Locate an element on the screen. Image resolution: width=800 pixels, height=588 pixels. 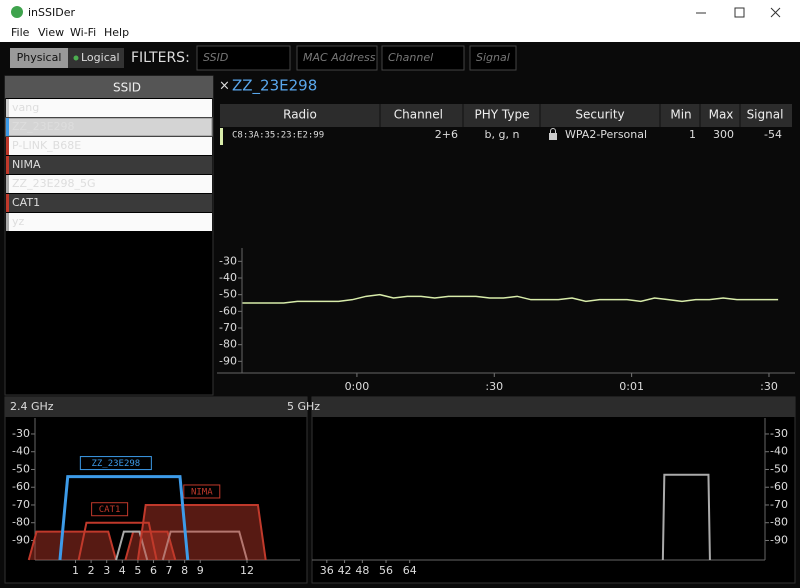
close-detail: × is located at coordinates (224, 86).